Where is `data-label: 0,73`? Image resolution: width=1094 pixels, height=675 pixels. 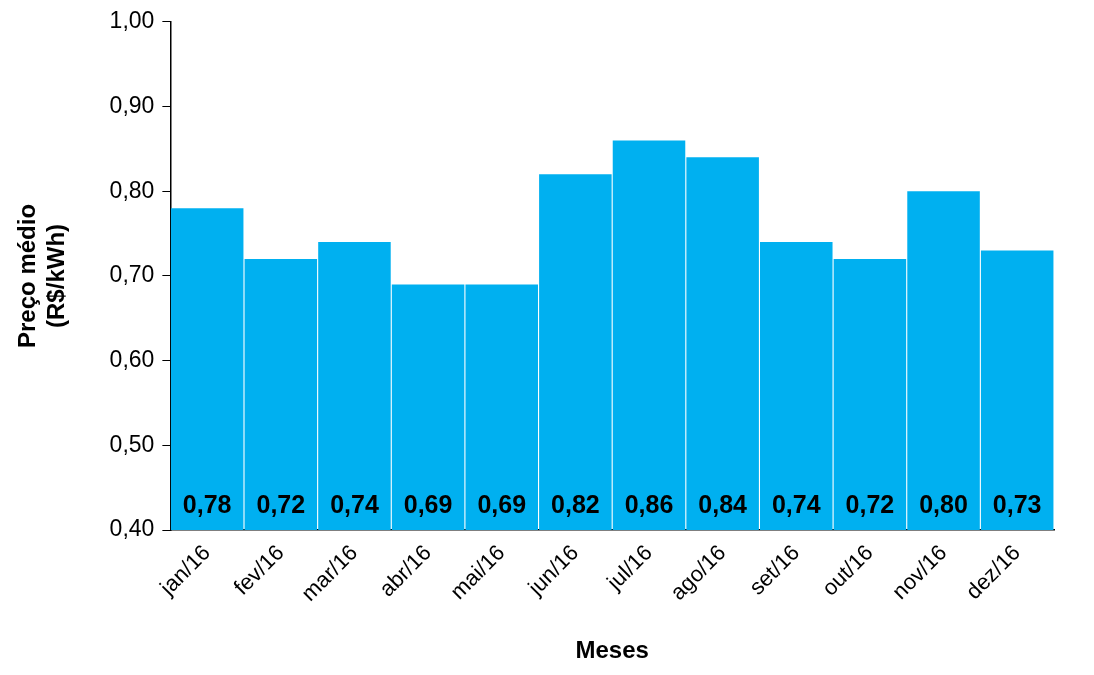
data-label: 0,73 is located at coordinates (1017, 504).